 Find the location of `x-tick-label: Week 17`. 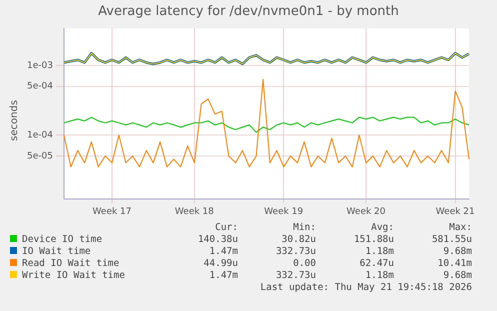

x-tick-label: Week 17 is located at coordinates (112, 211).